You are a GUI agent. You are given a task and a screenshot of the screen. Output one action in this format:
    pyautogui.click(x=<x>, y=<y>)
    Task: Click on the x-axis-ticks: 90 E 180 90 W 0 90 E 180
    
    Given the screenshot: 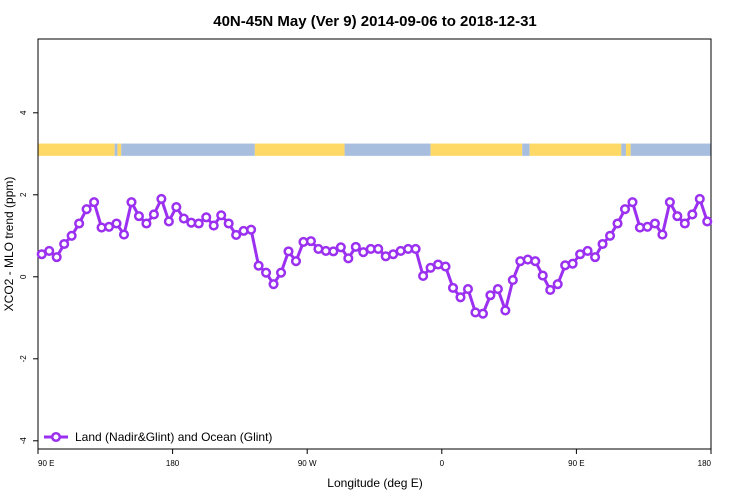 What is the action you would take?
    pyautogui.click(x=374, y=458)
    